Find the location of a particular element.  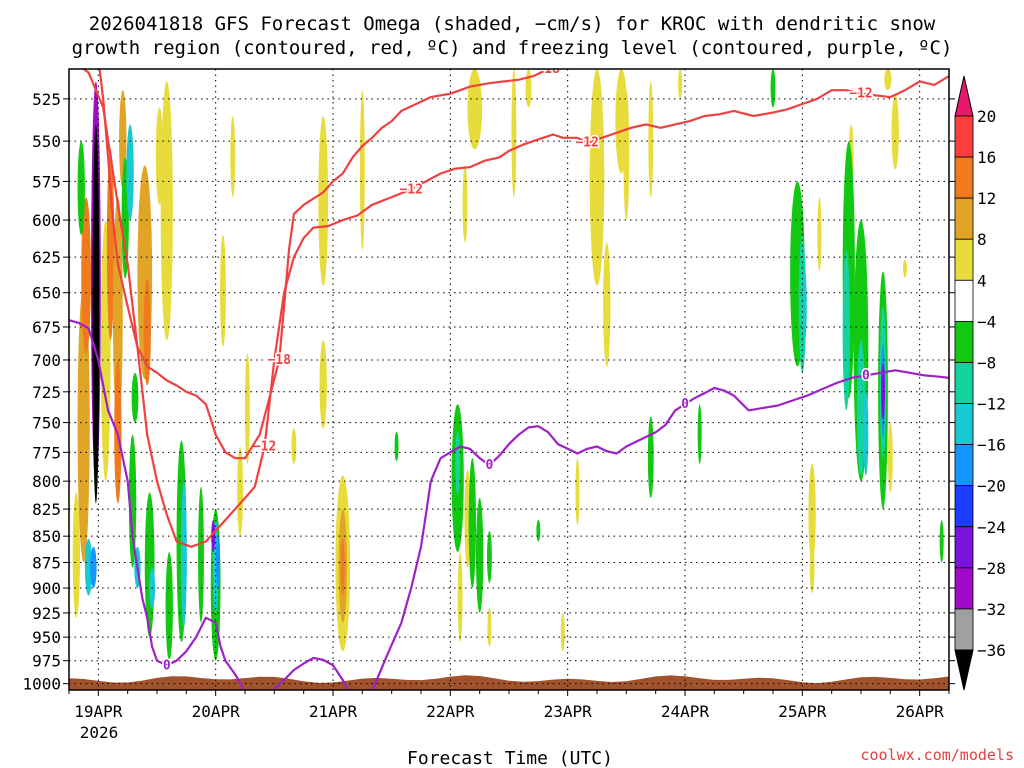

y-tick-label: 750 is located at coordinates (46, 423).